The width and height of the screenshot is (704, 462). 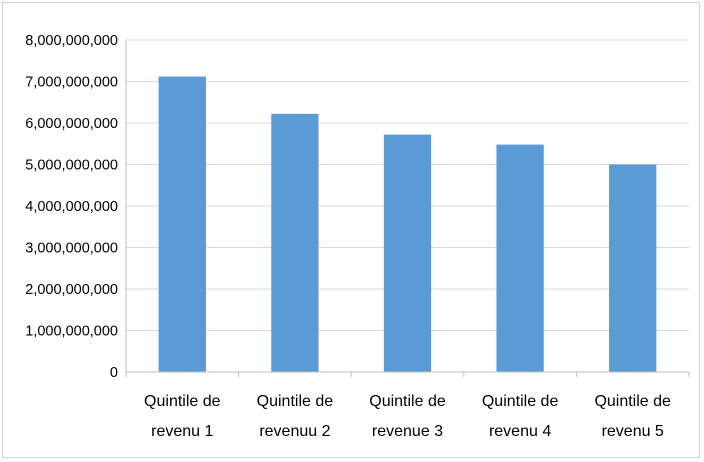 What do you see at coordinates (71, 124) in the screenshot?
I see `y-tick-label: 6,000,000,000` at bounding box center [71, 124].